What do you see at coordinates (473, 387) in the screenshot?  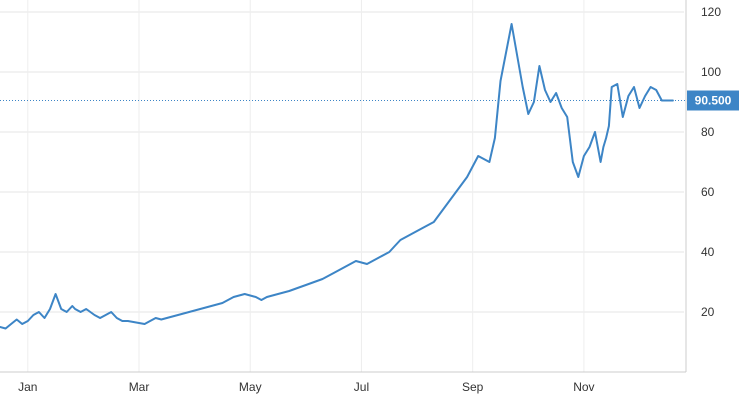 I see `x-tick-label: Sep` at bounding box center [473, 387].